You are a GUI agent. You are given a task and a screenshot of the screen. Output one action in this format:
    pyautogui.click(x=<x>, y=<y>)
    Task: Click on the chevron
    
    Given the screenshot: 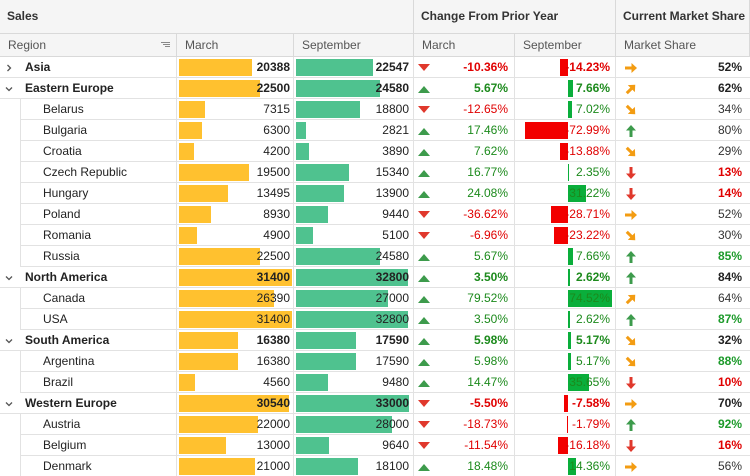 What is the action you would take?
    pyautogui.click(x=9, y=68)
    